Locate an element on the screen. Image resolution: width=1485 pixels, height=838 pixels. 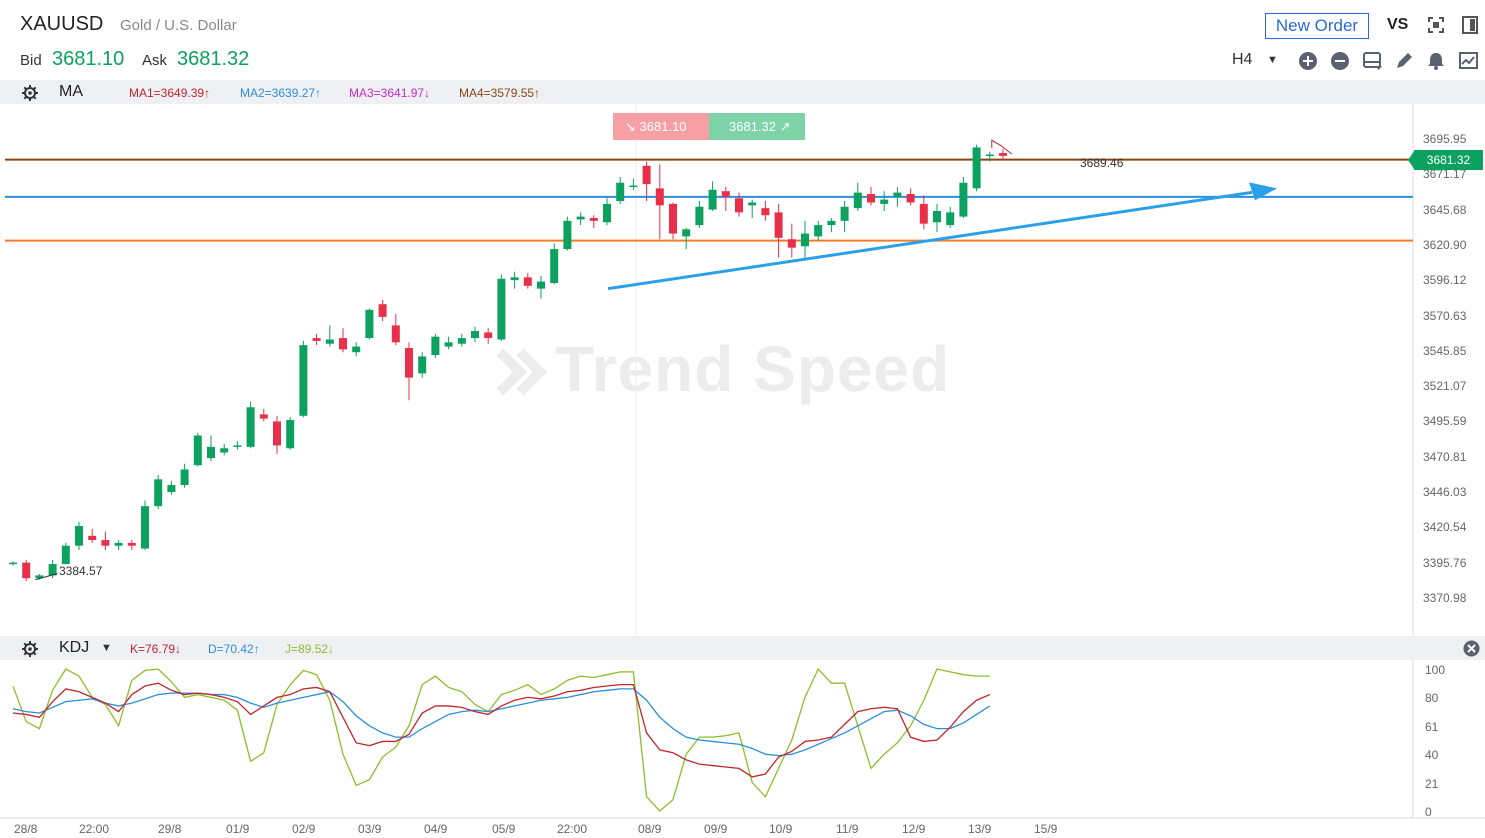
bid-label: Bid is located at coordinates (31, 60).